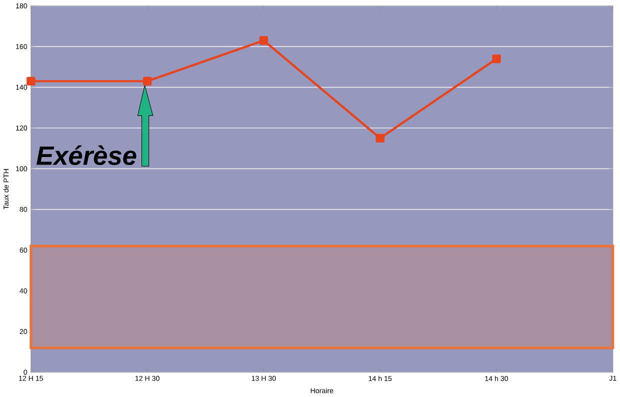  Describe the element at coordinates (86, 156) in the screenshot. I see `annotation: Exérèse` at that location.